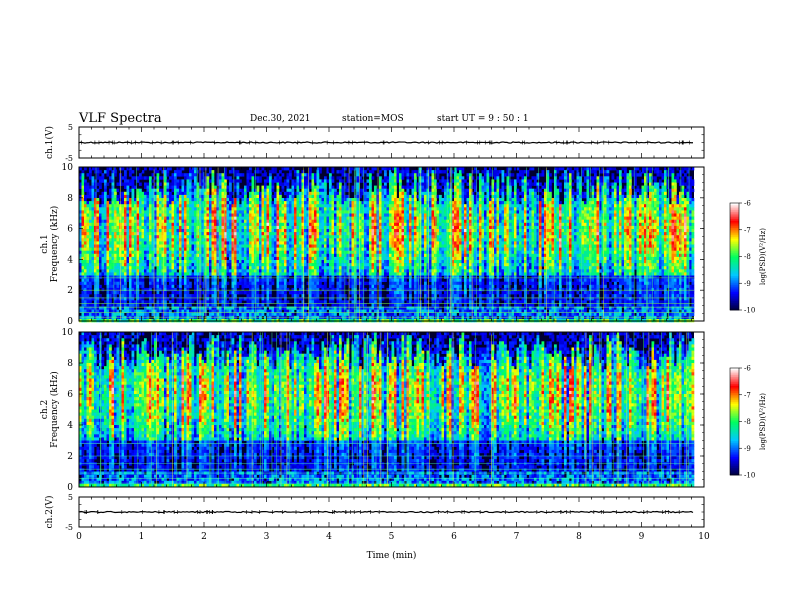  I want to click on x-tick-label: 4, so click(329, 537).